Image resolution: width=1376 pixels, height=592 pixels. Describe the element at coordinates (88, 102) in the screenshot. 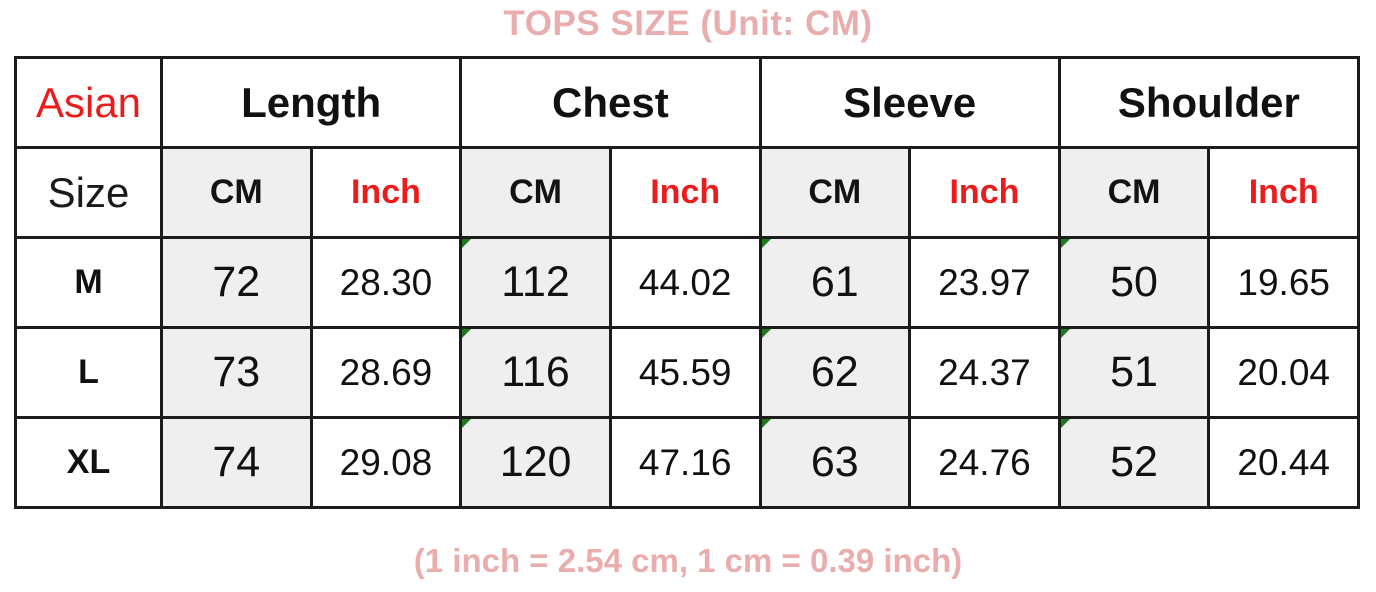

I see `corner-region-label: Asian` at that location.